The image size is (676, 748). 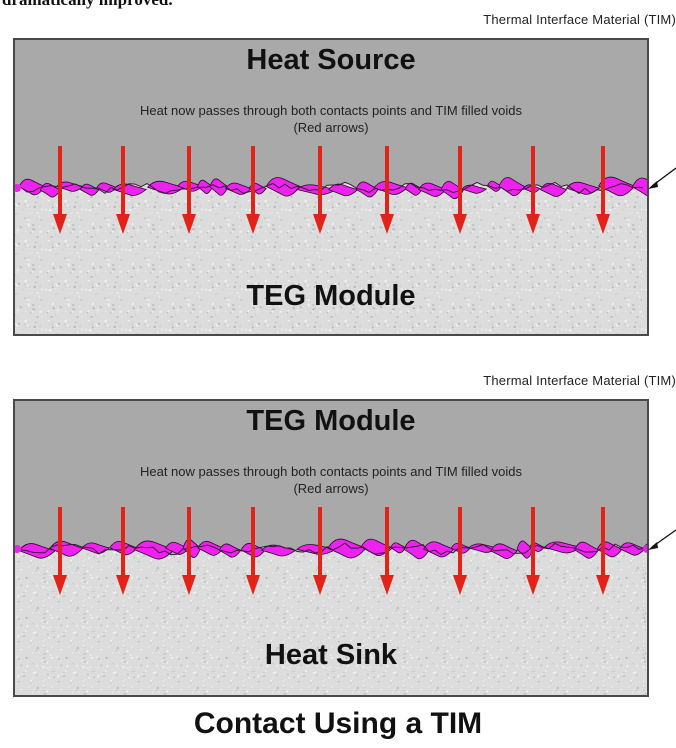 I want to click on panel-2-top-label: TEG Module, so click(x=331, y=421).